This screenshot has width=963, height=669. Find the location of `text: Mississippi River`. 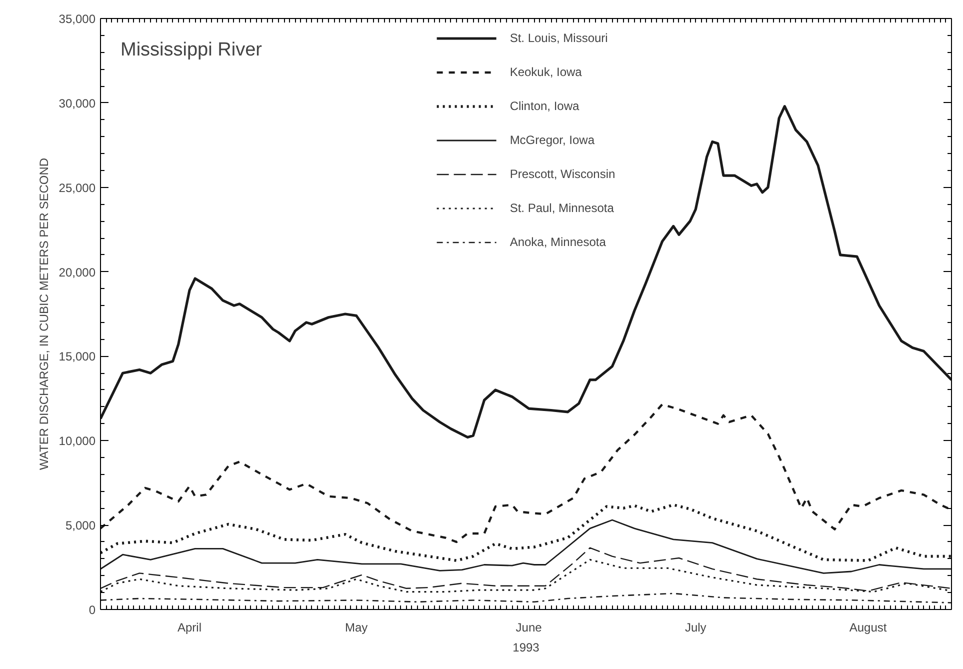

text: Mississippi River is located at coordinates (191, 50).